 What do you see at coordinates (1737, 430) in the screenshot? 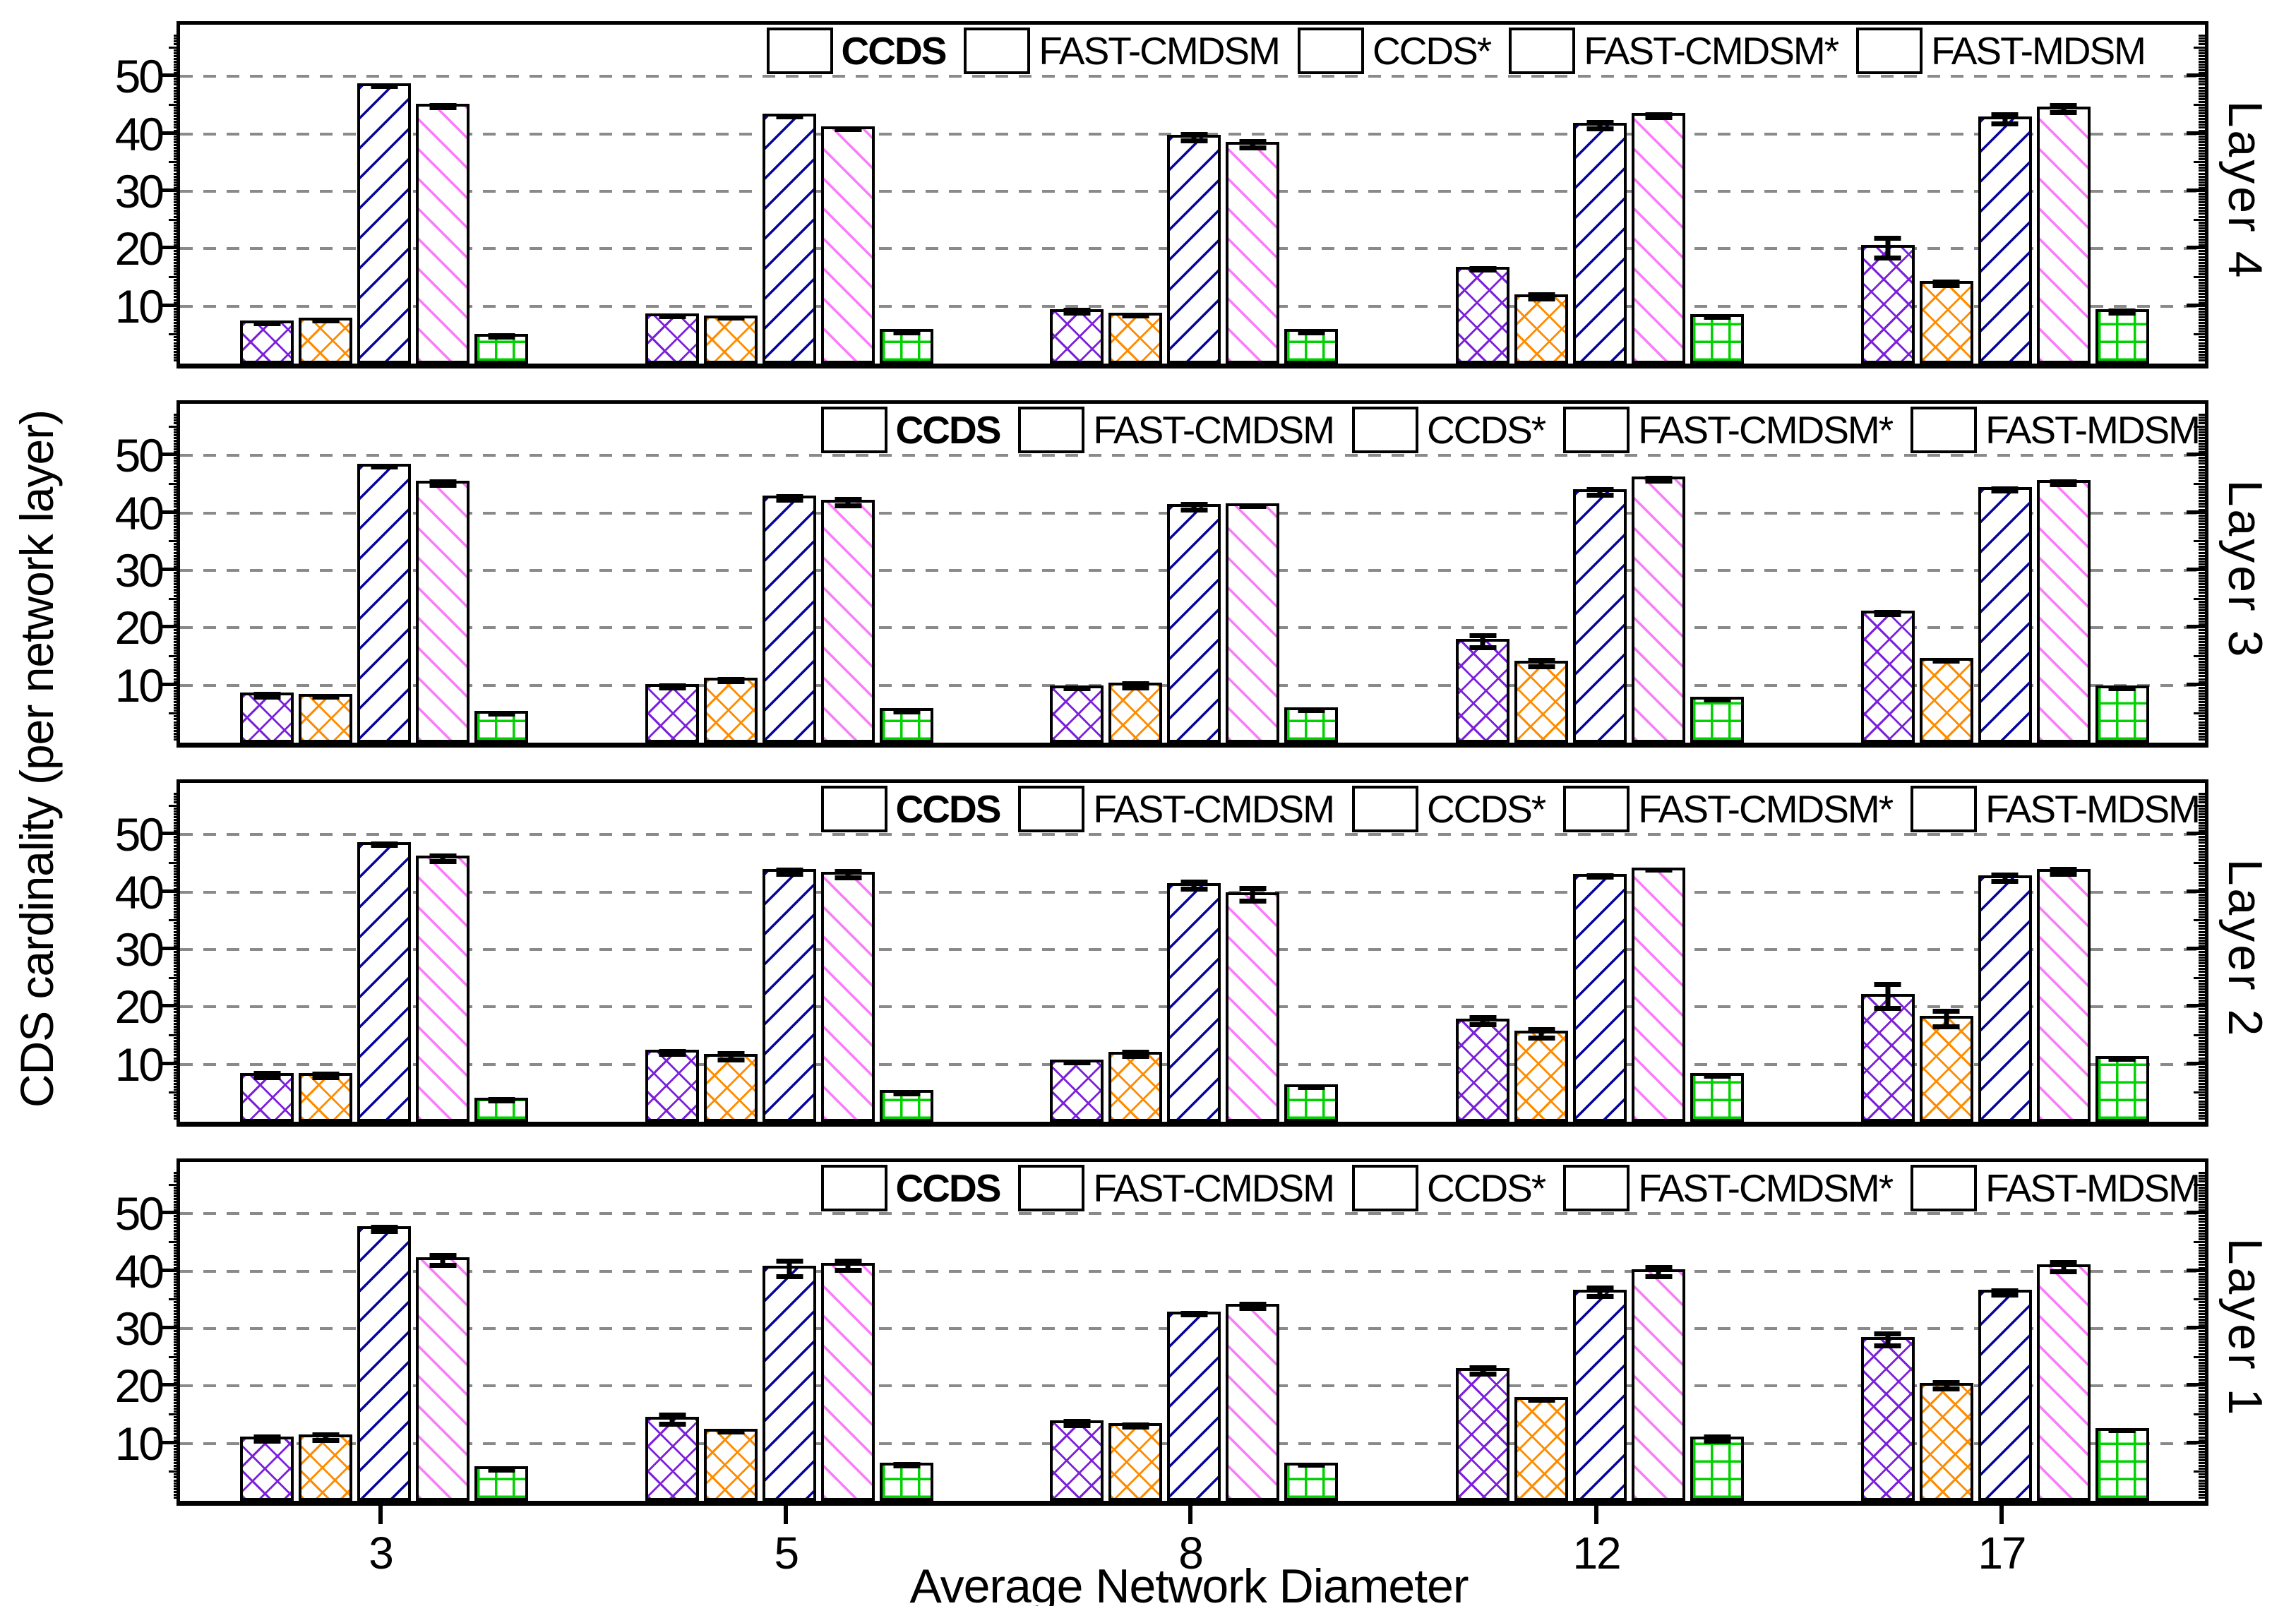
I see `legend-item-fast-cmdsmstar: FAST-CMDSM*` at bounding box center [1737, 430].